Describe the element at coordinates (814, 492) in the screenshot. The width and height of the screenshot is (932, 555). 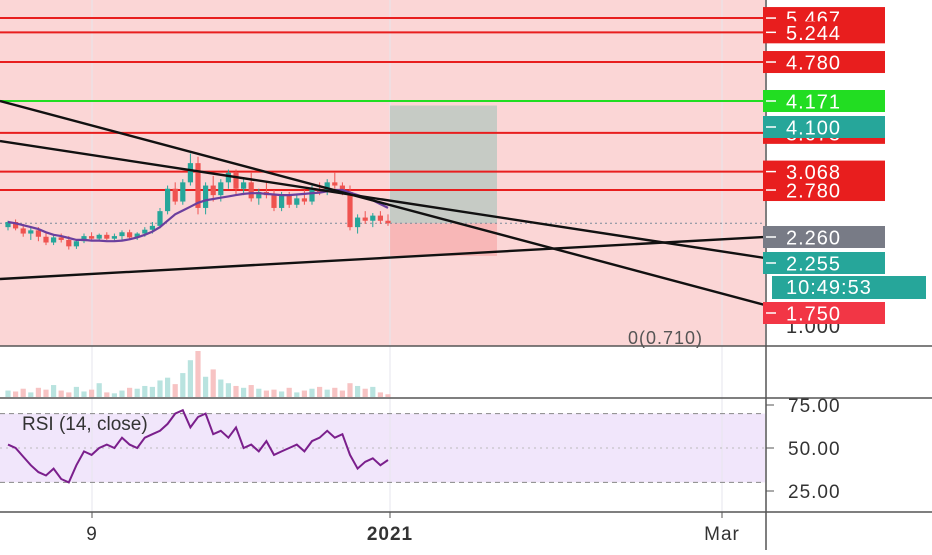
I see `rsi-axis-tick: 25.00` at that location.